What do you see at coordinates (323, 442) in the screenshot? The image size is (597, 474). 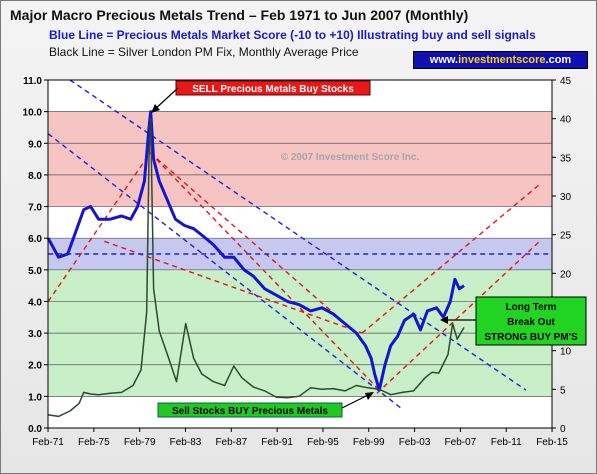 I see `x-tick-label: Feb-95` at bounding box center [323, 442].